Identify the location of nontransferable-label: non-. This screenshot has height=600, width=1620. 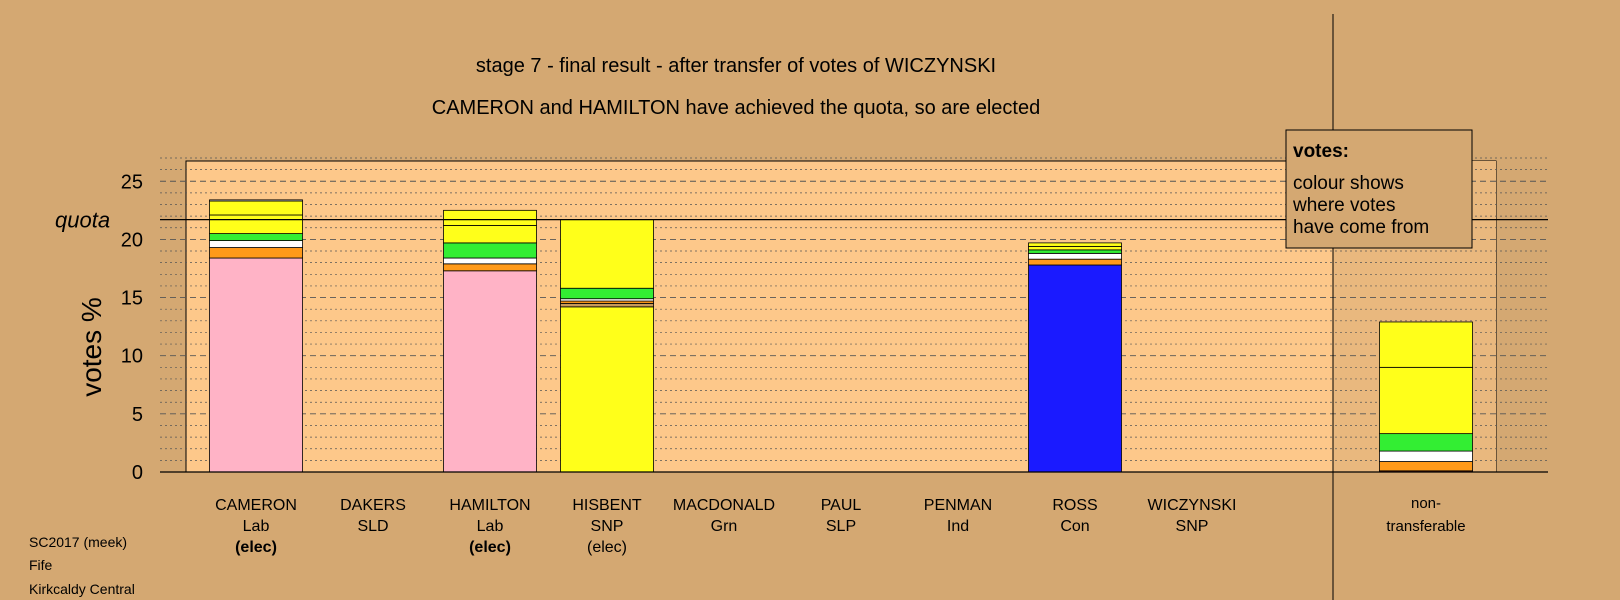
(1426, 503).